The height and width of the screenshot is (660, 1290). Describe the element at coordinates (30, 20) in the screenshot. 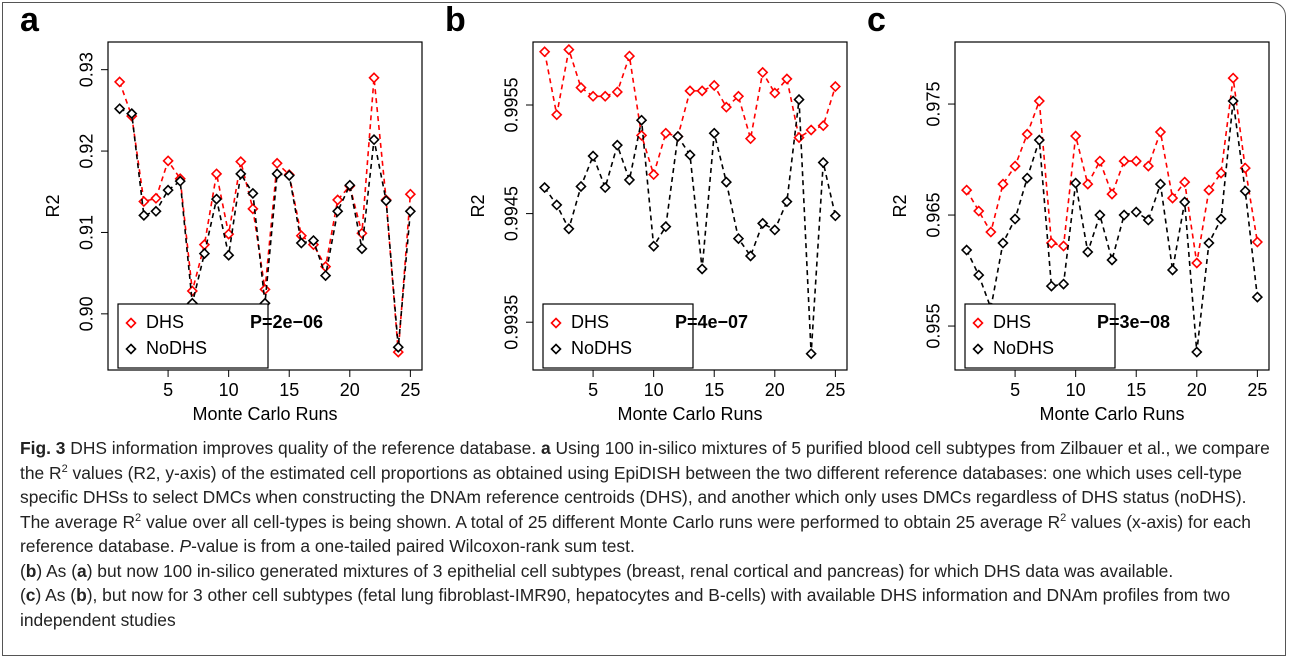

I see `panel-label: a` at that location.